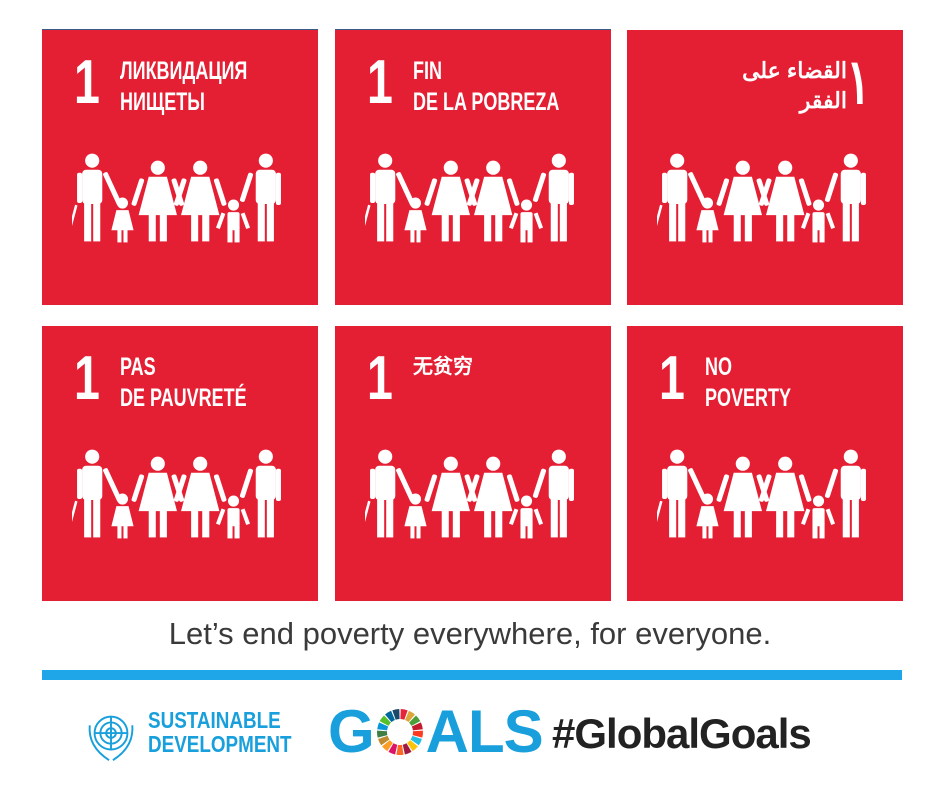  I want to click on goal-title: FIN DE LA POBREZA, so click(486, 86).